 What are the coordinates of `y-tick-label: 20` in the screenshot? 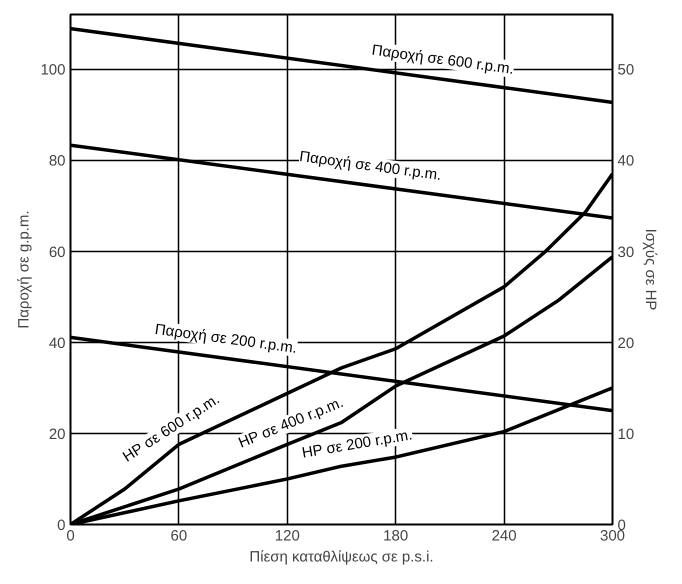 It's located at (57, 434).